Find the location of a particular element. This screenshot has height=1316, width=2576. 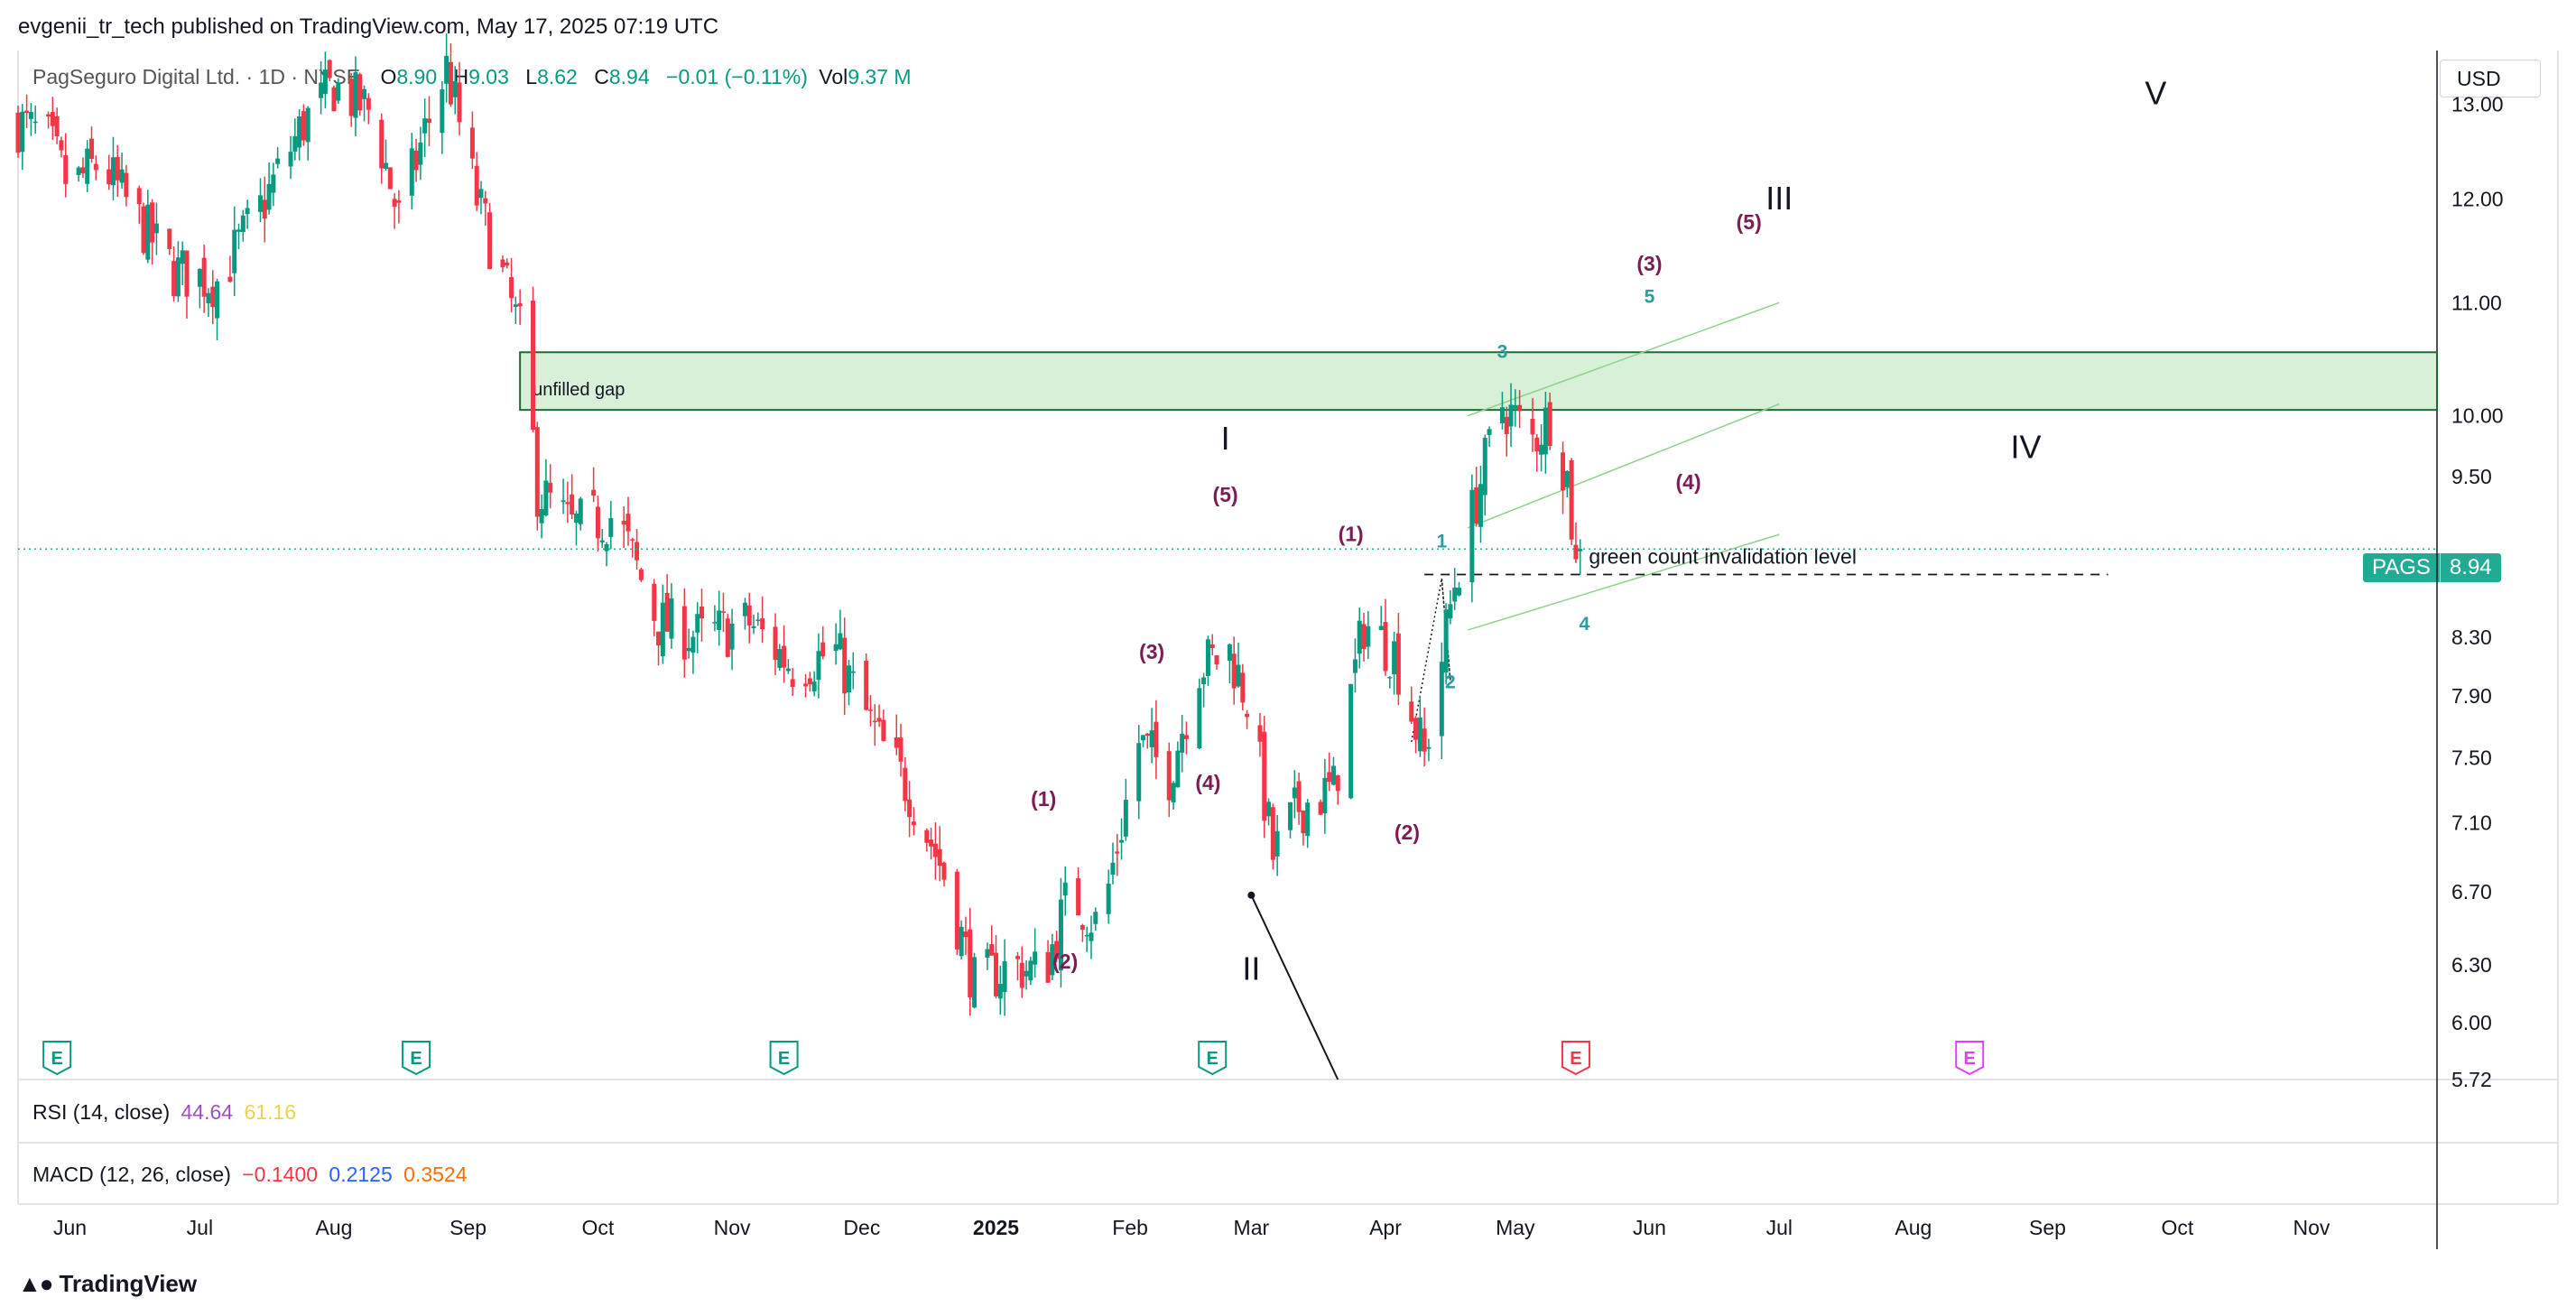

elliott-wave-label: (5) is located at coordinates (1225, 494).